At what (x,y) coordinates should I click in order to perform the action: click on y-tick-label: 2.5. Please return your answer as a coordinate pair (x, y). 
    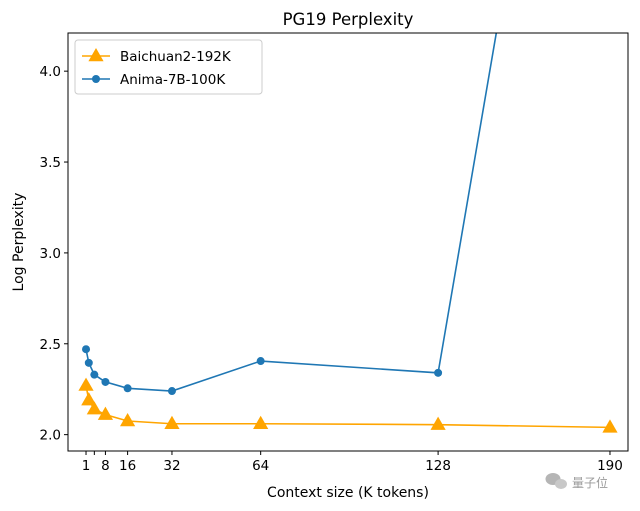
    Looking at the image, I should click on (50, 345).